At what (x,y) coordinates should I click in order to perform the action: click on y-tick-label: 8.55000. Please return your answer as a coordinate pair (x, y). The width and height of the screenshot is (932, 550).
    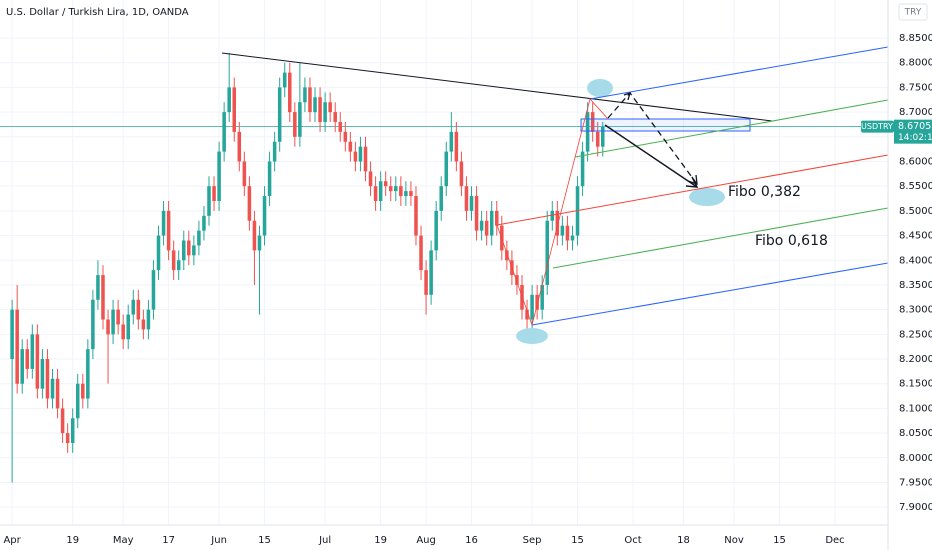
    Looking at the image, I should click on (915, 186).